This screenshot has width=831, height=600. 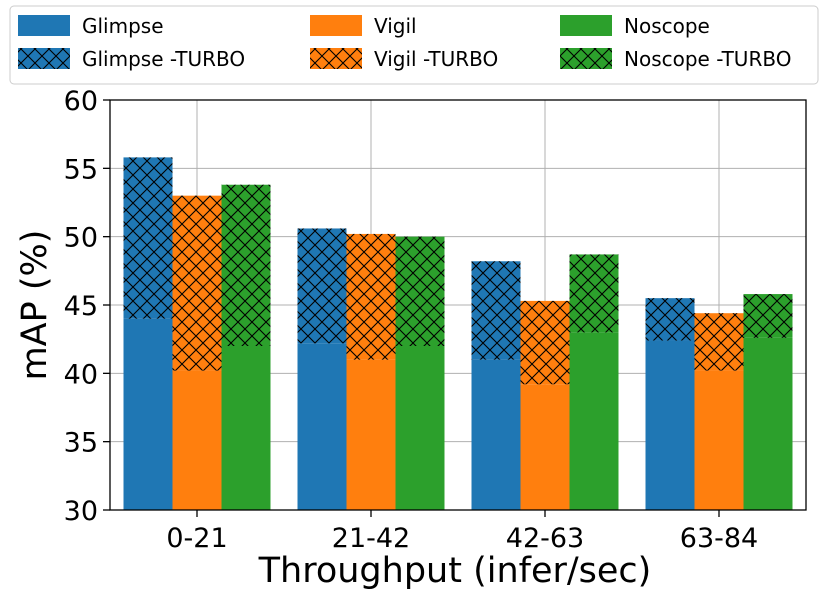 I want to click on x-tick-label: 42-63, so click(x=545, y=538).